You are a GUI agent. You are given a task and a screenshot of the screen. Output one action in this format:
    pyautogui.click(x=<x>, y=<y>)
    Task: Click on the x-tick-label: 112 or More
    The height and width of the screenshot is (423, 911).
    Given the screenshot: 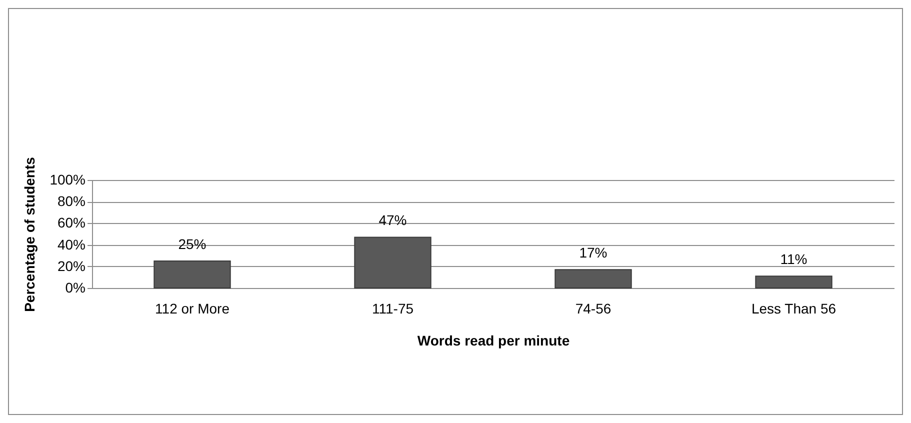 What is the action you would take?
    pyautogui.click(x=192, y=308)
    